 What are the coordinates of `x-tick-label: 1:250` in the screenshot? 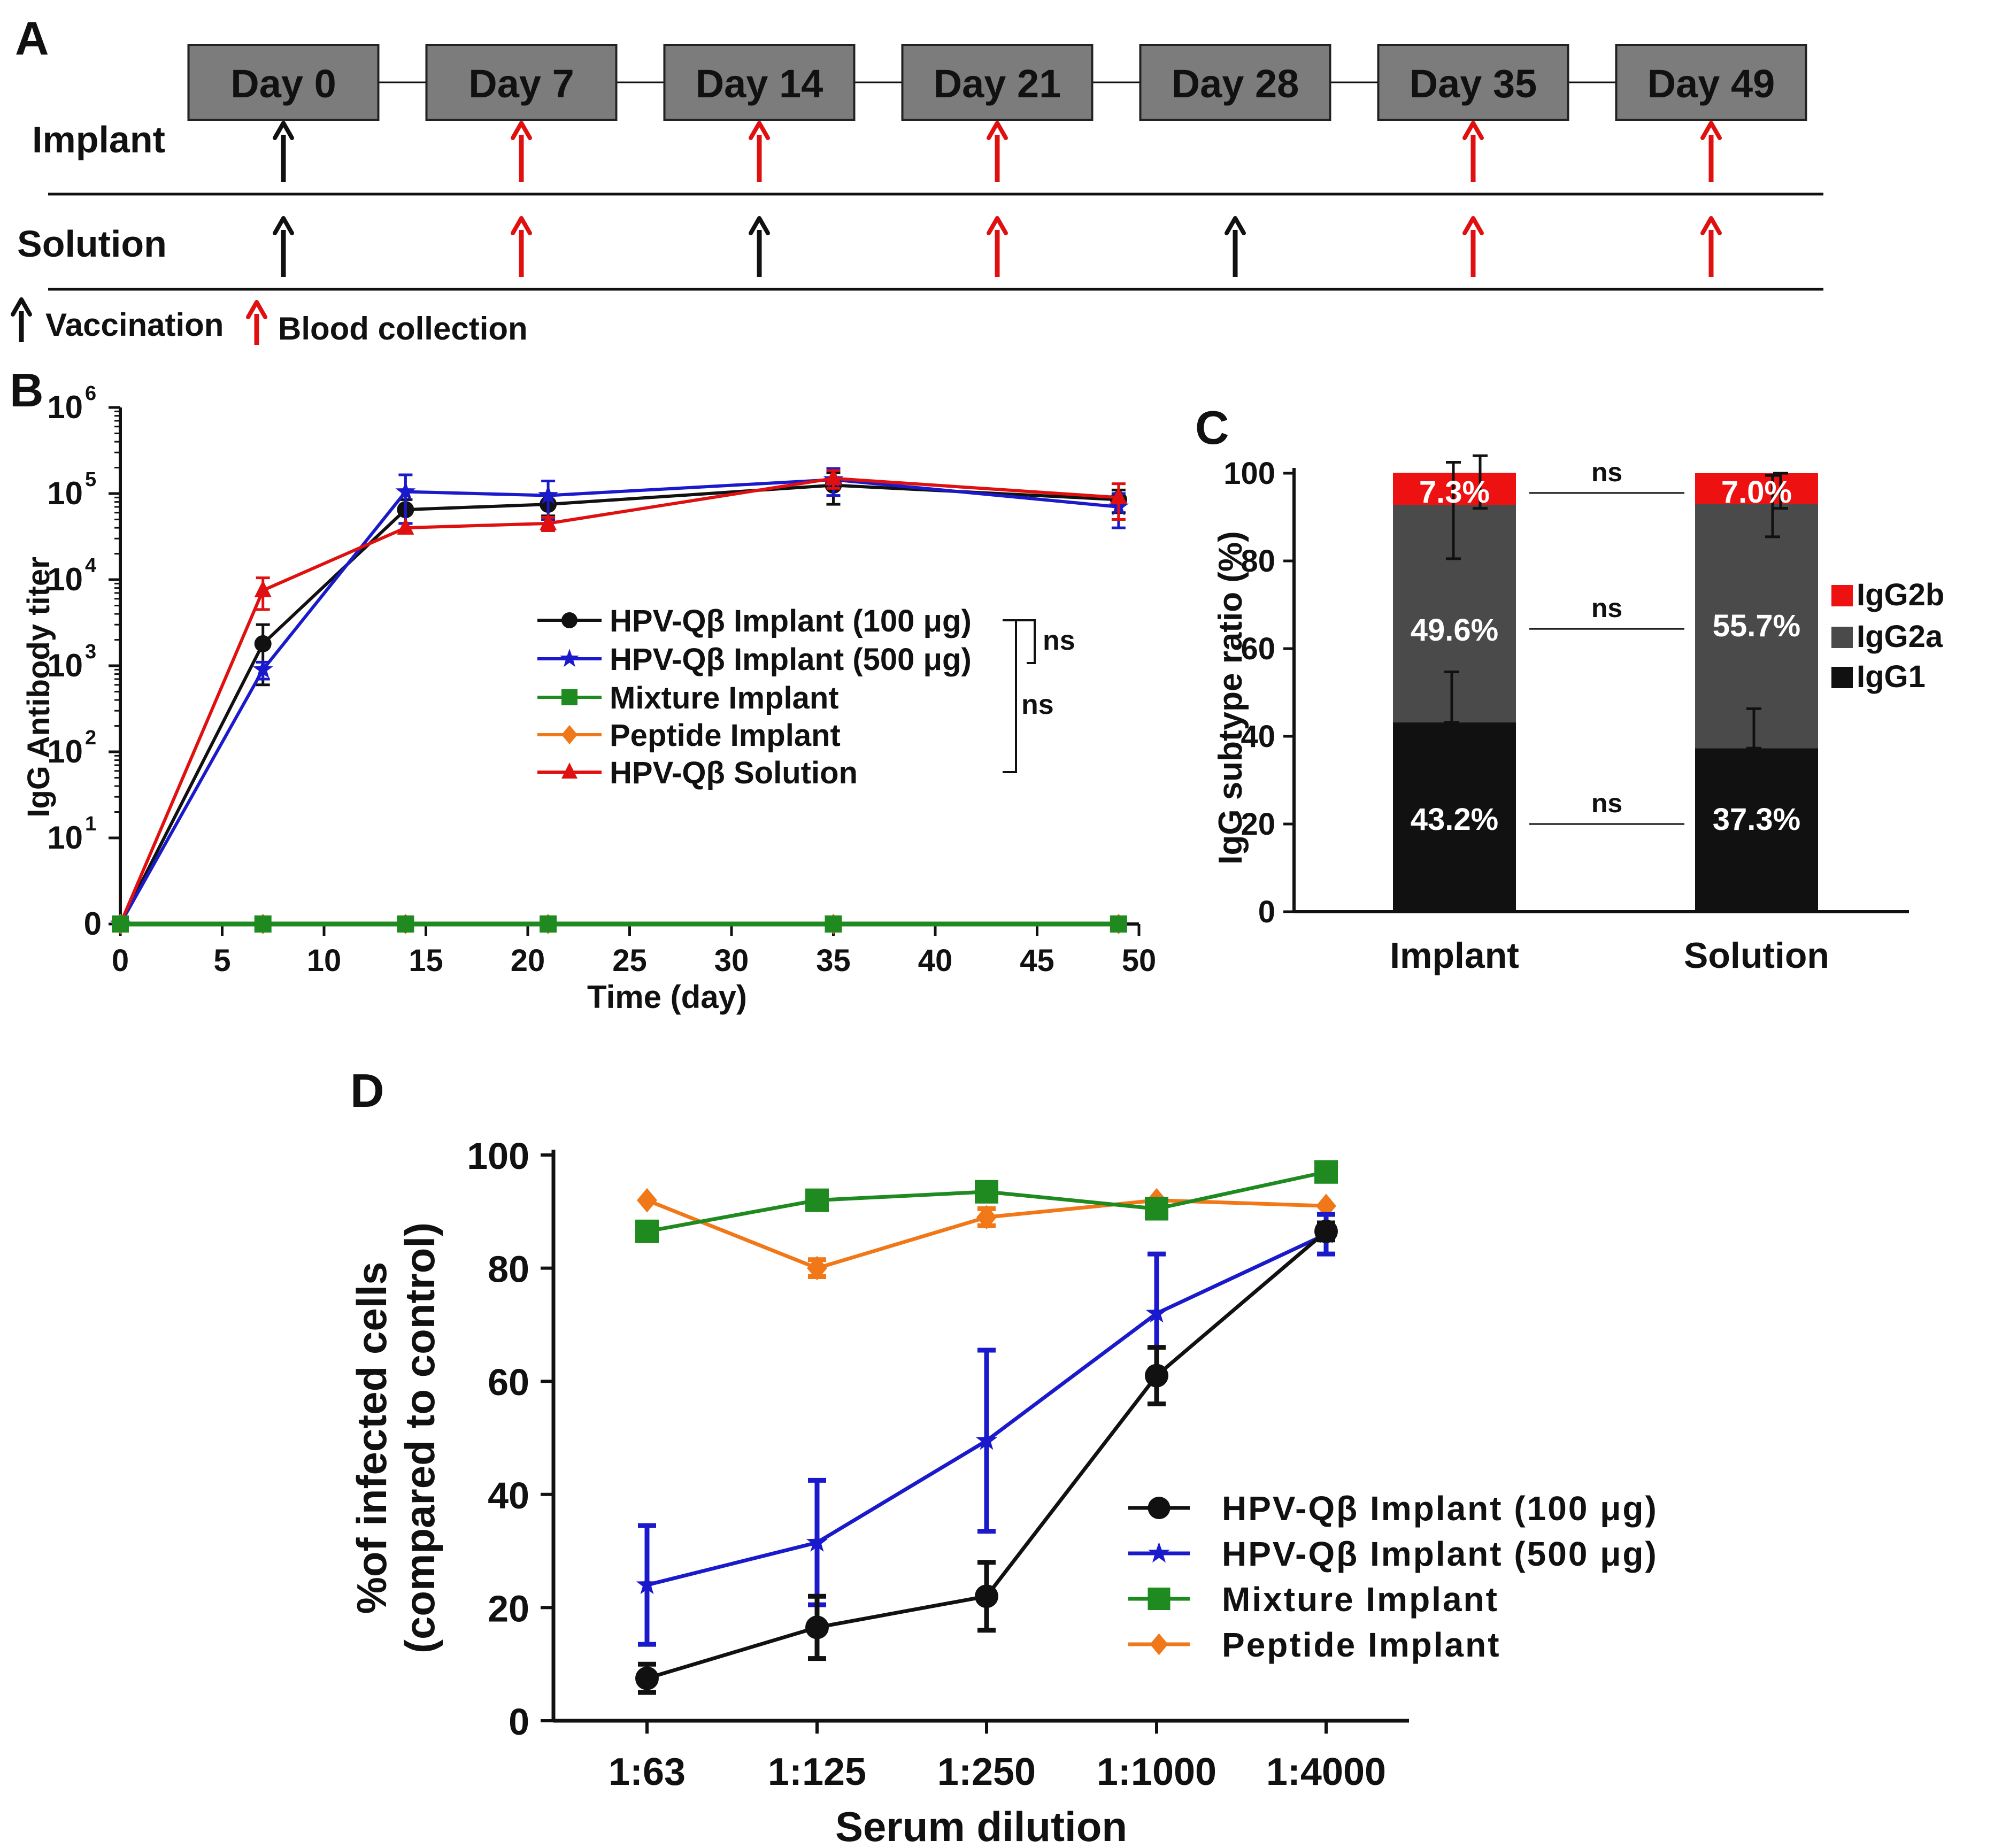 It's located at (986, 1772).